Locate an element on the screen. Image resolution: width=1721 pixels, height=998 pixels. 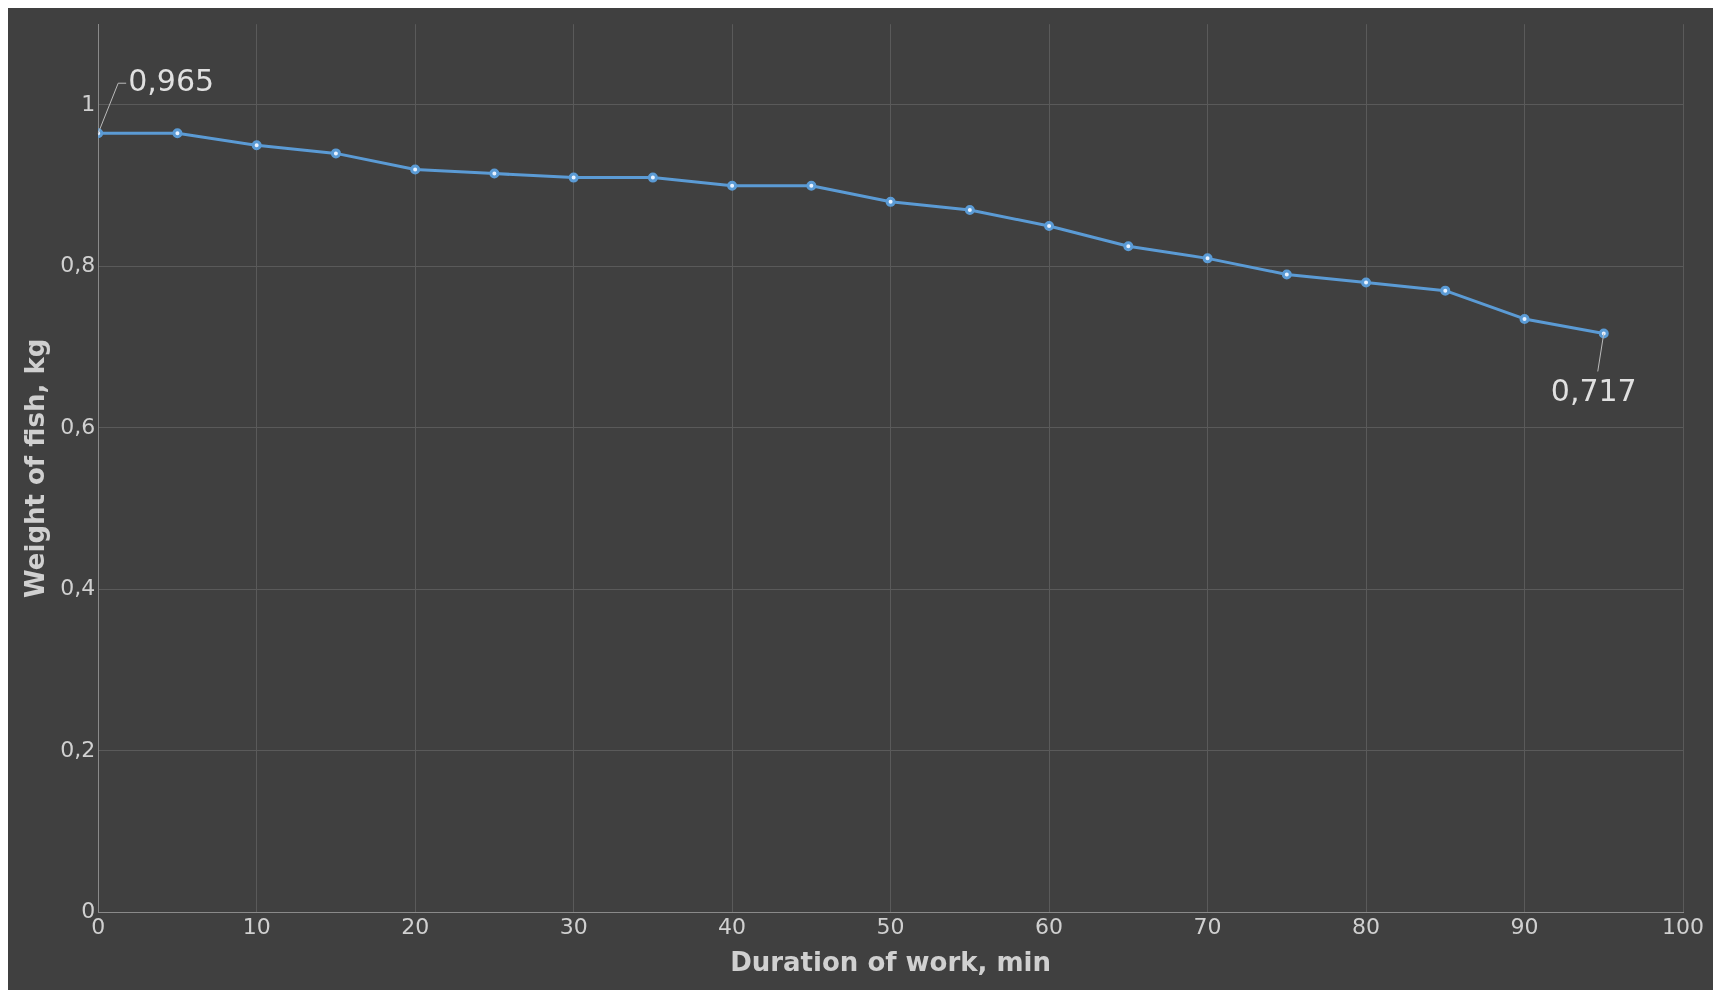
y-tick-label: 0,8 is located at coordinates (78, 265).